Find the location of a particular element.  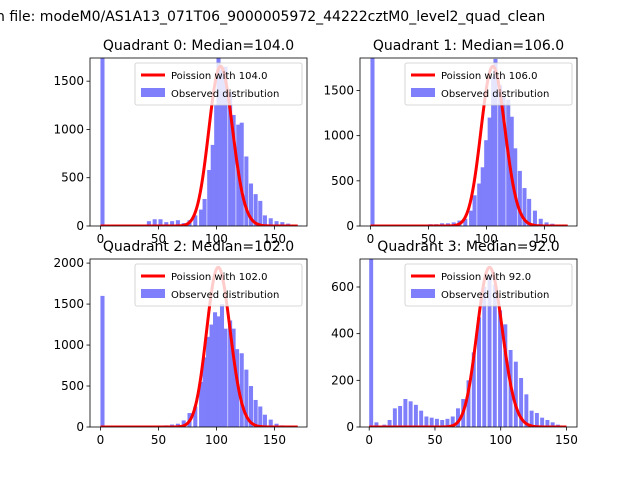

legend-entry-poisson: Poission with 104.0 is located at coordinates (219, 76).